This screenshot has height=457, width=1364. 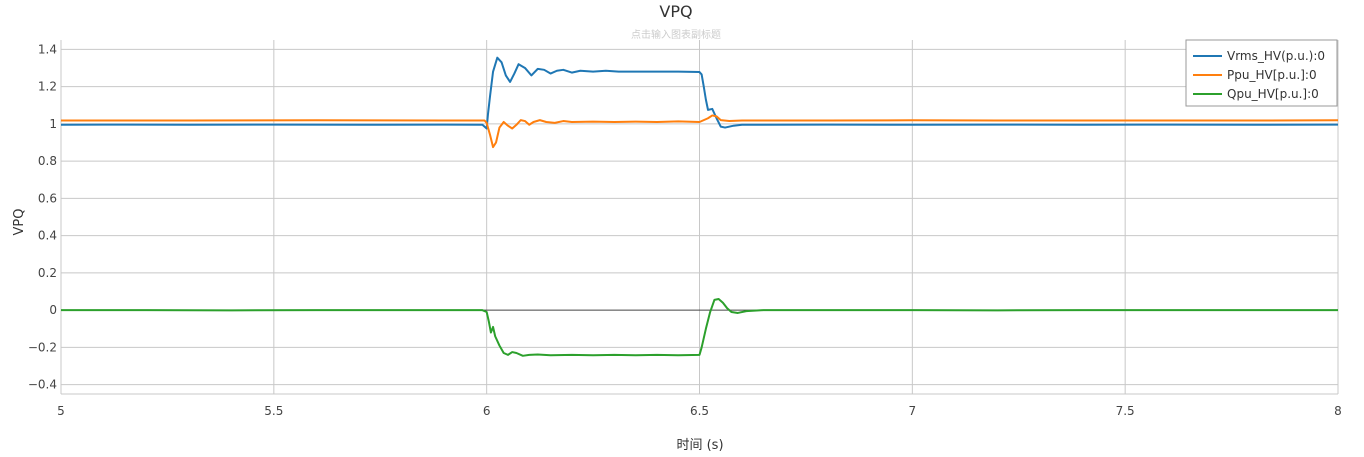 What do you see at coordinates (42, 347) in the screenshot?
I see `y-tick-label: −0.2` at bounding box center [42, 347].